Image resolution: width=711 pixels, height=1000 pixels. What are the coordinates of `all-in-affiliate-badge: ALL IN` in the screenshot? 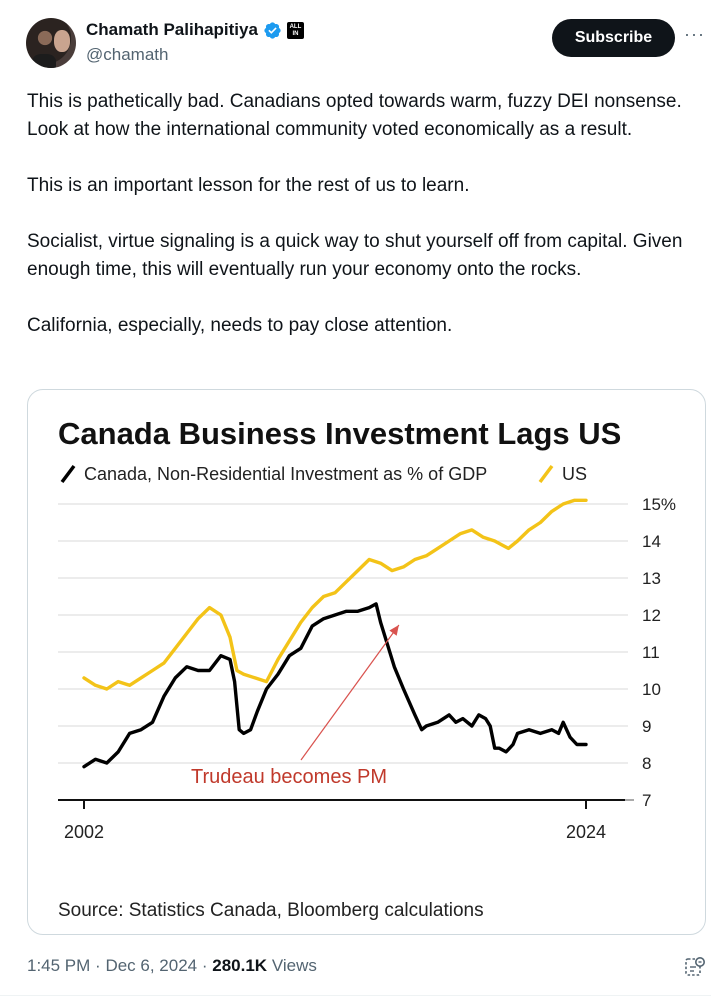 It's located at (295, 30).